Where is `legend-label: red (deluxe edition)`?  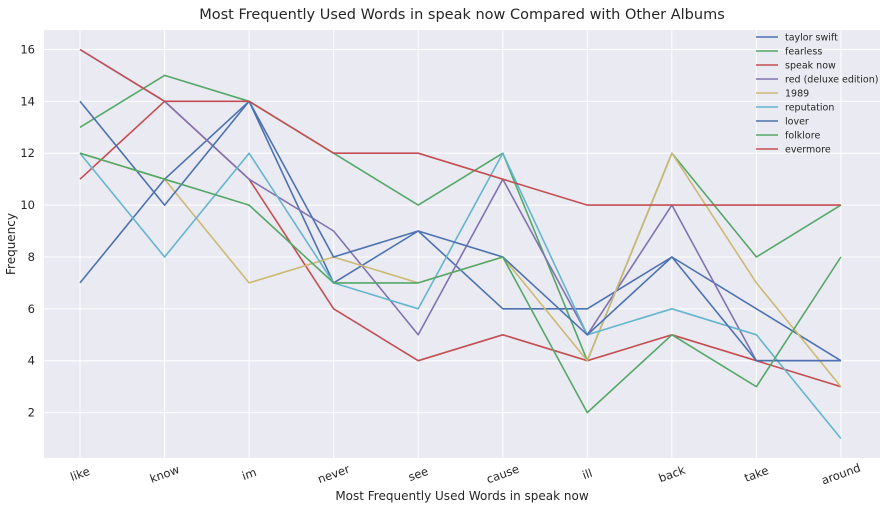 legend-label: red (deluxe edition) is located at coordinates (831, 80).